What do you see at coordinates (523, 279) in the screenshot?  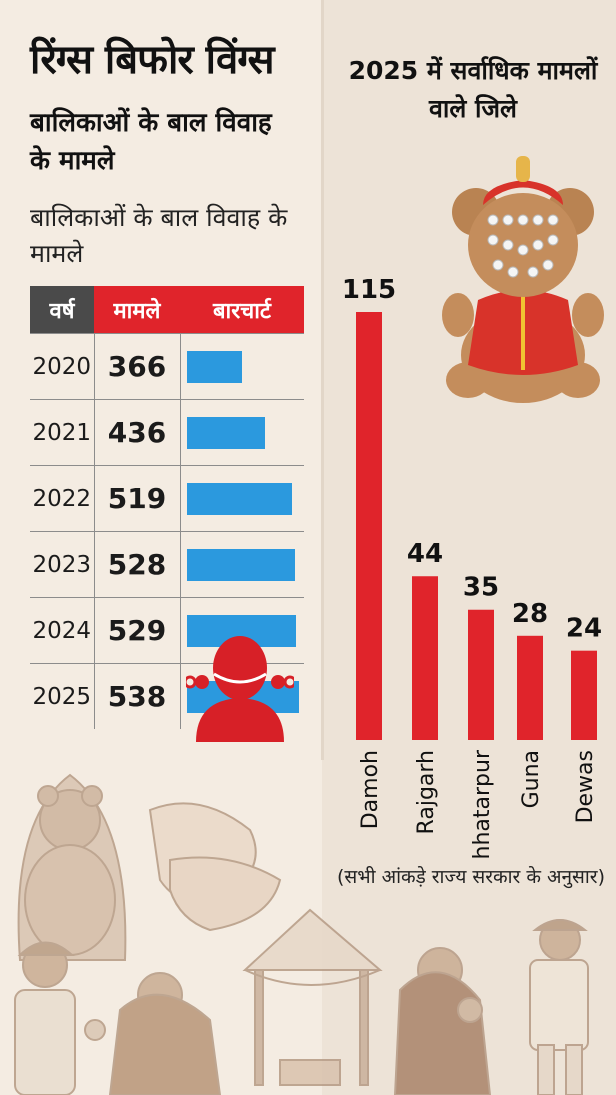 I see `teddy-bear-groom-icon` at bounding box center [523, 279].